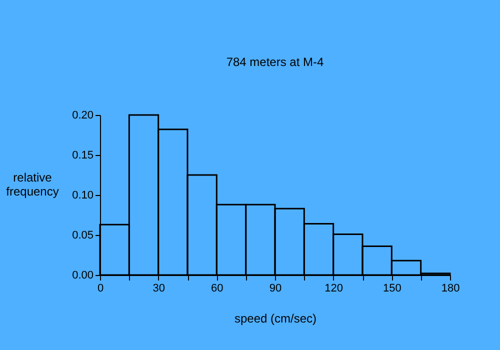  What do you see at coordinates (83, 276) in the screenshot?
I see `y-tick-label: 0.00` at bounding box center [83, 276].